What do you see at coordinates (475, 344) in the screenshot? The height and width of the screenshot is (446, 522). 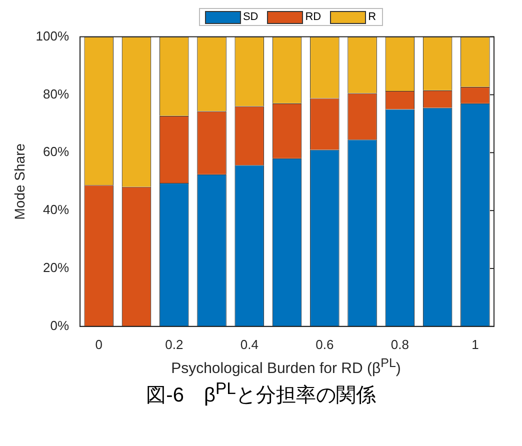 I see `x-tick-label: 1` at bounding box center [475, 344].